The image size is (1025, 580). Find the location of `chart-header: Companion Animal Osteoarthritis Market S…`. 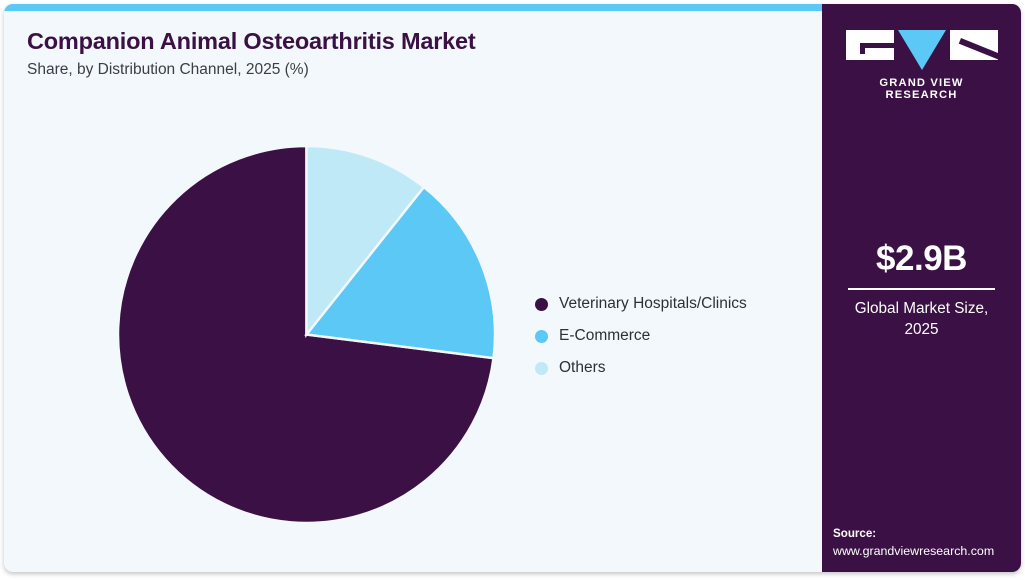

chart-header: Companion Animal Osteoarthritis Market S… is located at coordinates (412, 54).